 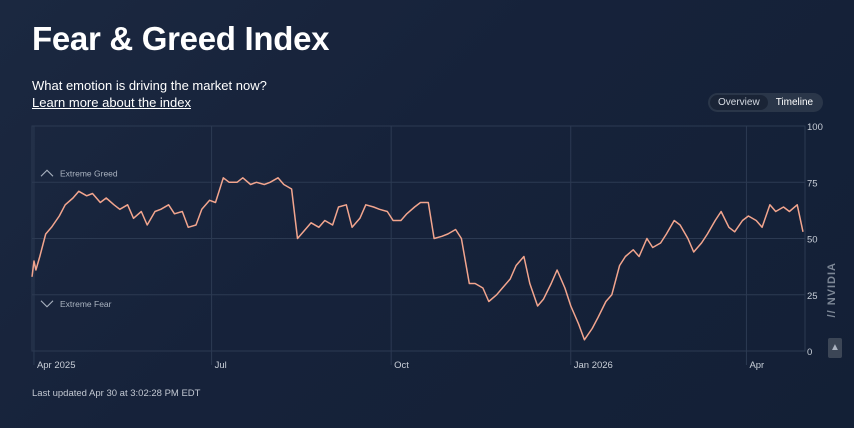 What do you see at coordinates (89, 173) in the screenshot?
I see `zone-label: Extreme Greed` at bounding box center [89, 173].